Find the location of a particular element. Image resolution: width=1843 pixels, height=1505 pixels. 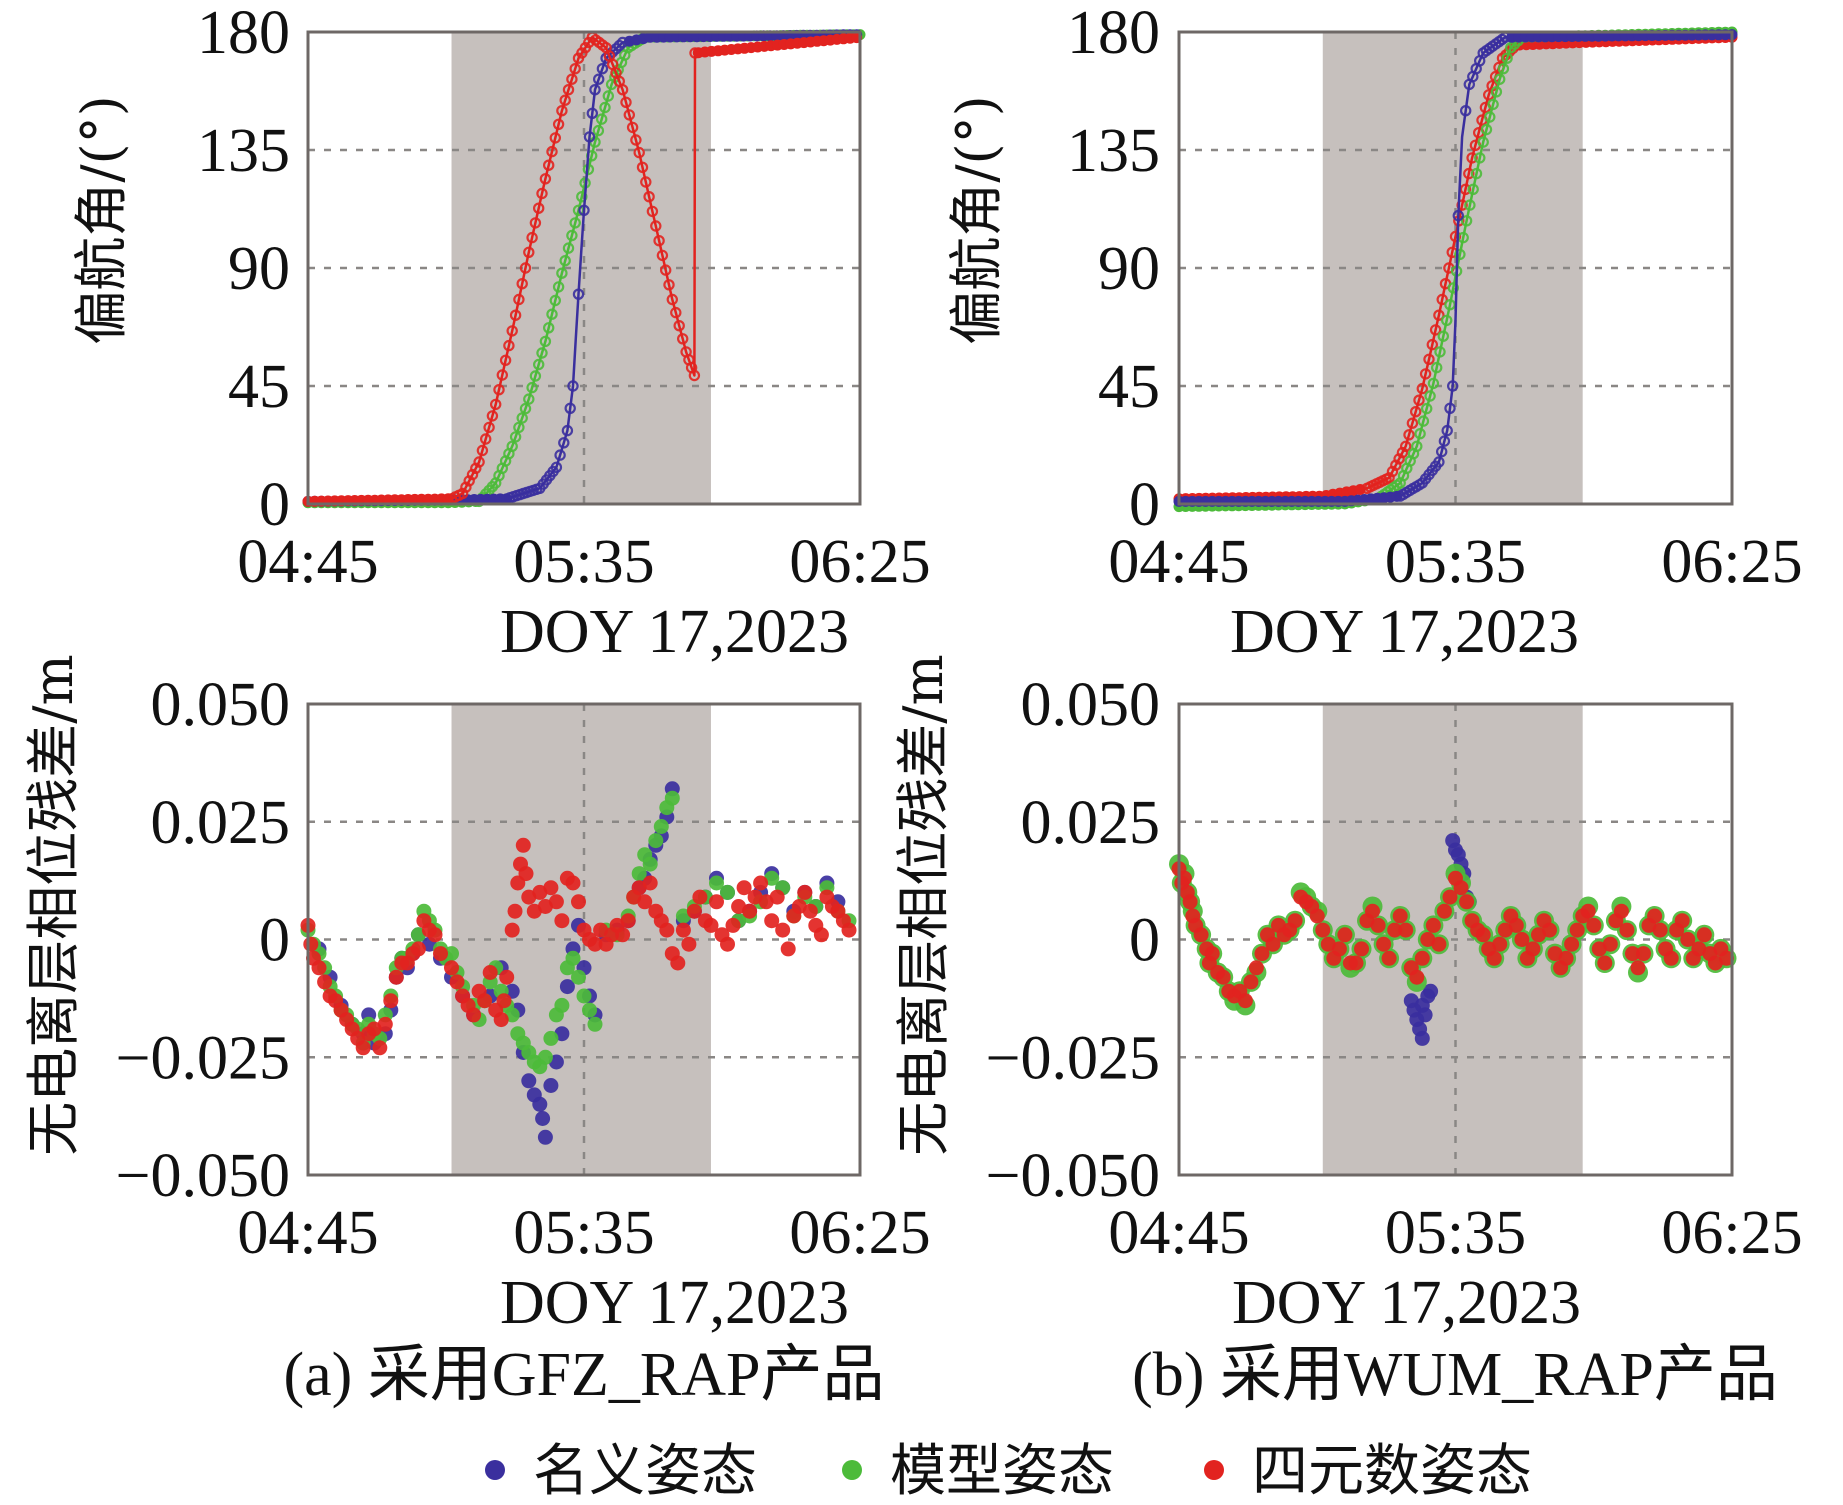

legend-label-quaternion: 四元数姿态 is located at coordinates (1392, 1471).